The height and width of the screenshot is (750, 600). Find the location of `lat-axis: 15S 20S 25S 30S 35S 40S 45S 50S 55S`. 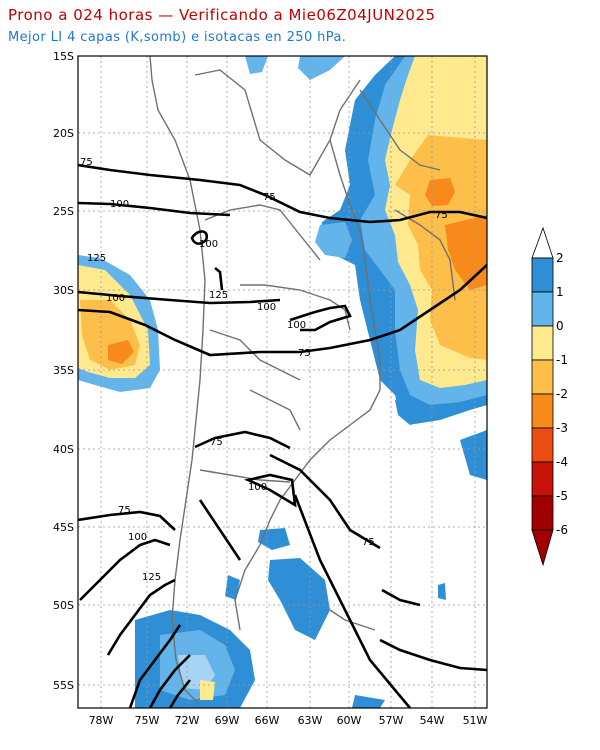

lat-axis: 15S 20S 25S 30S 35S 40S 45S 50S 55S is located at coordinates (63, 371).